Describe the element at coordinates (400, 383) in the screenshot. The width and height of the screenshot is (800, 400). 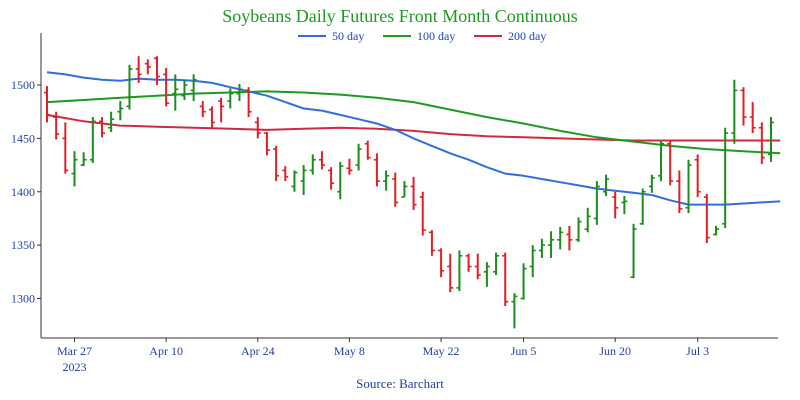
I see `source-label: Source: Barchart` at that location.